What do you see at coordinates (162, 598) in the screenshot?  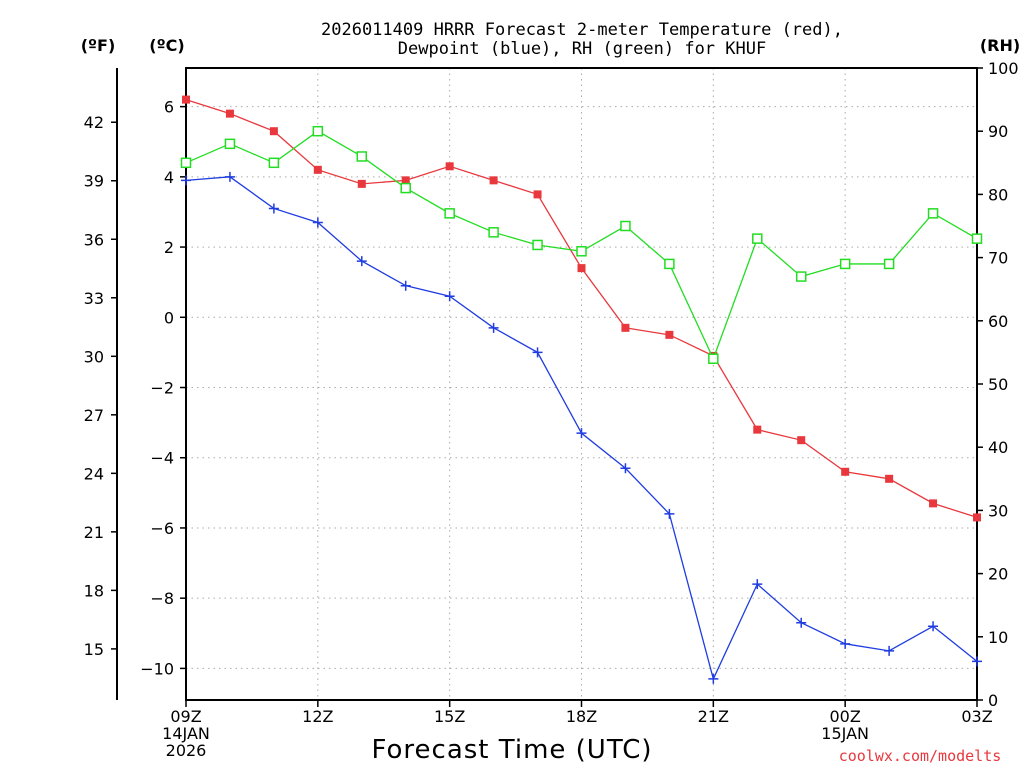 I see `celsius-tick-label: −8` at bounding box center [162, 598].